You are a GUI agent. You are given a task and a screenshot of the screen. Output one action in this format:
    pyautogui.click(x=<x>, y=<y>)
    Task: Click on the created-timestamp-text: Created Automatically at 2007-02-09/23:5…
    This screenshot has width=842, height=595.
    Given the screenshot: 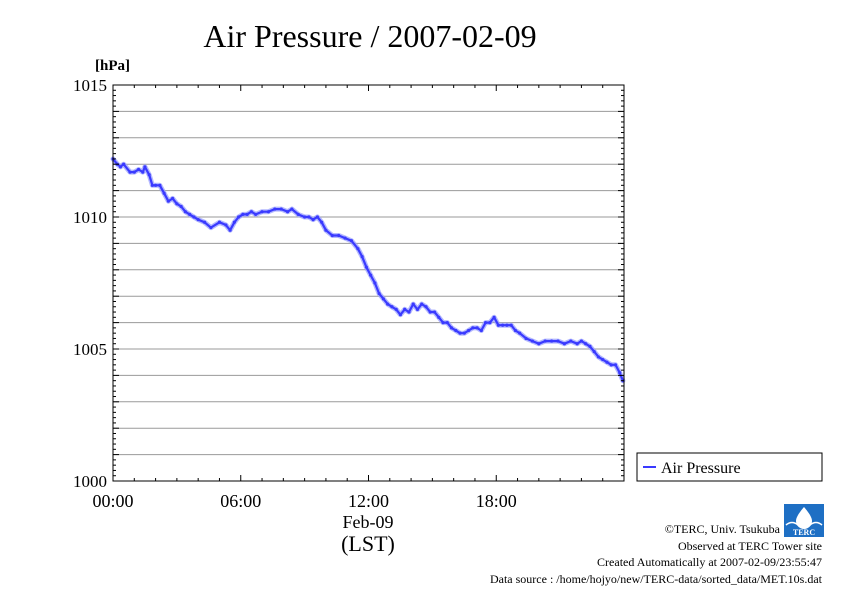 What is the action you would take?
    pyautogui.click(x=709, y=562)
    